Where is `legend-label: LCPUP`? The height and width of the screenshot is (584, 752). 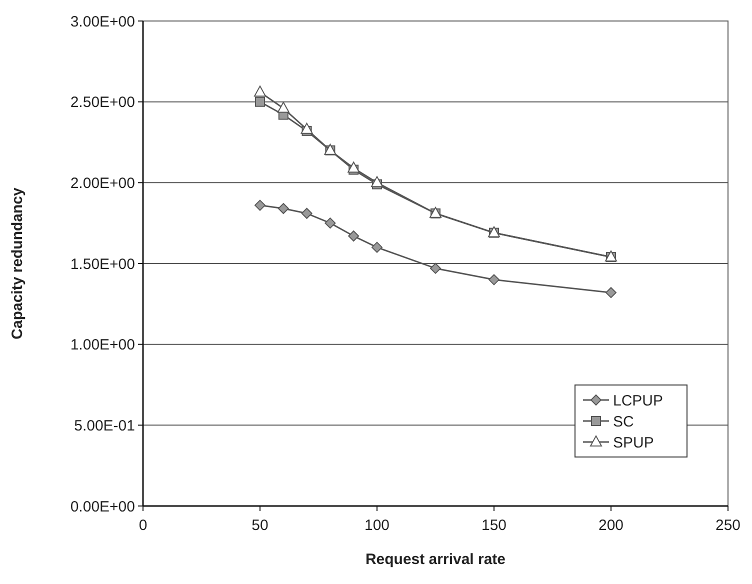 legend-label: LCPUP is located at coordinates (638, 401).